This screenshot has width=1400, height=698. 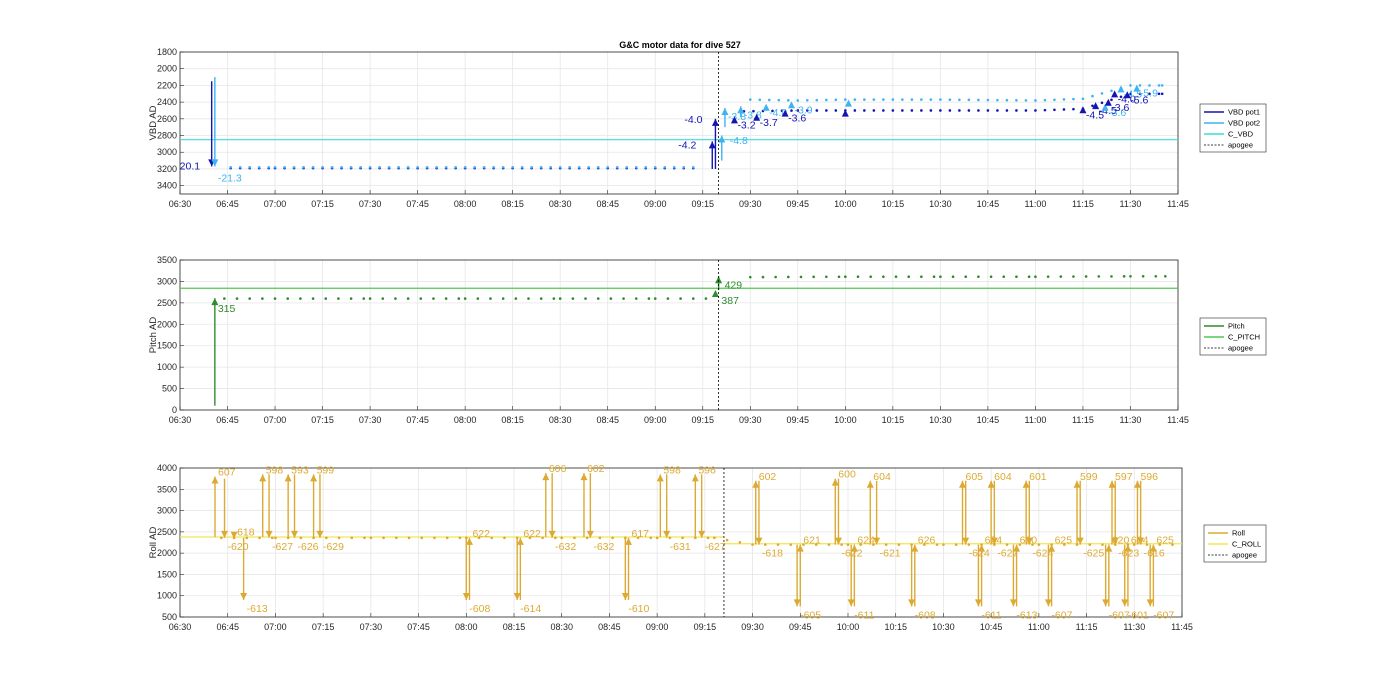 I want to click on x-tick-label: 08:45, so click(x=607, y=420).